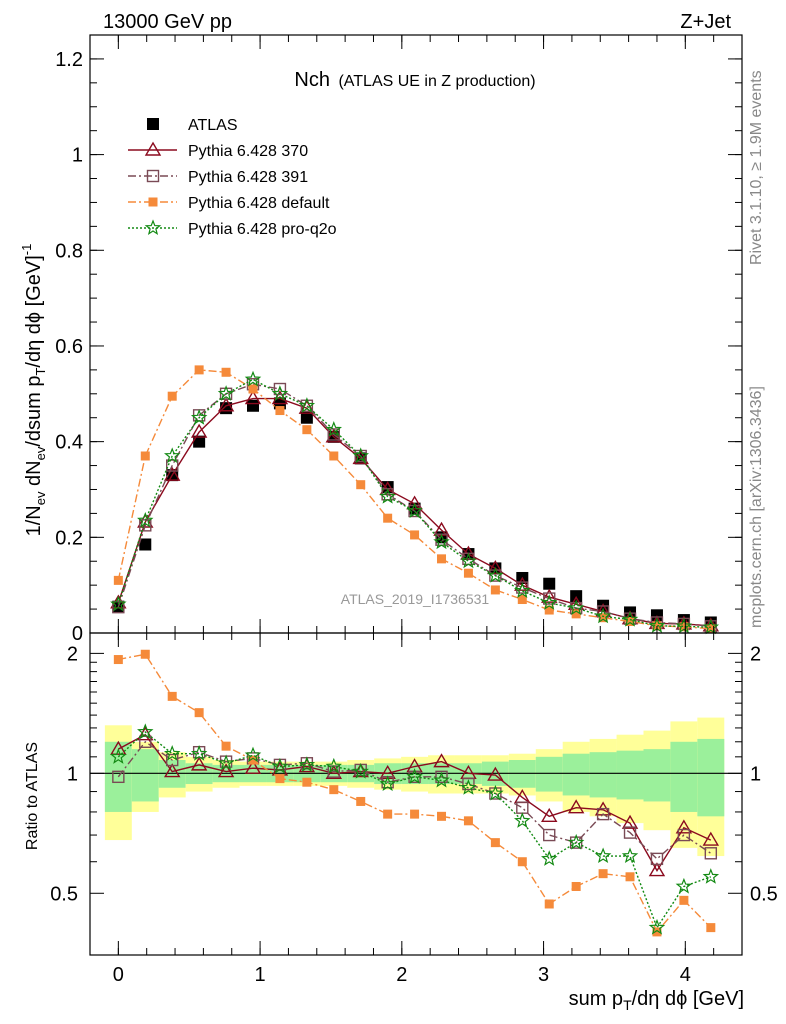 The image size is (786, 1024). I want to click on x-axis-label: sum pT/dη dϕ [GeV], so click(656, 1000).